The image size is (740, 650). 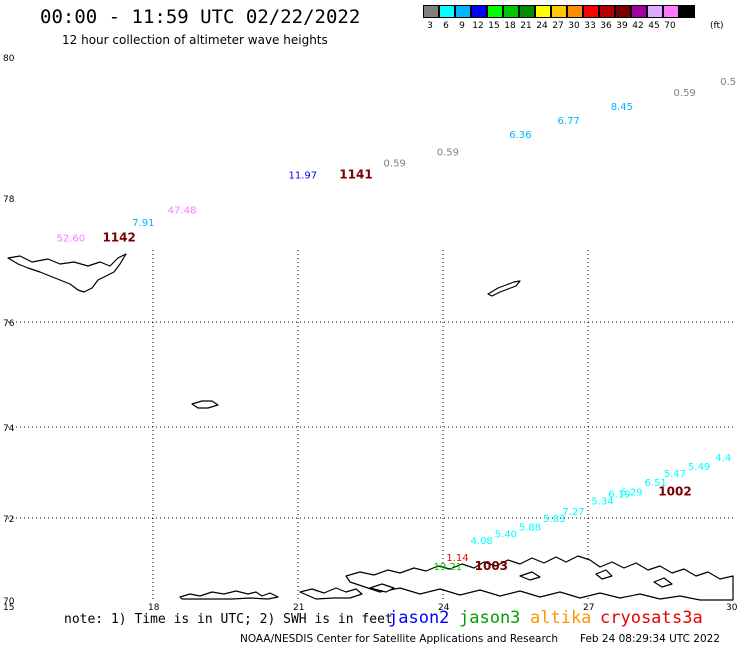 What do you see at coordinates (154, 608) in the screenshot?
I see `lon-label: 18` at bounding box center [154, 608].